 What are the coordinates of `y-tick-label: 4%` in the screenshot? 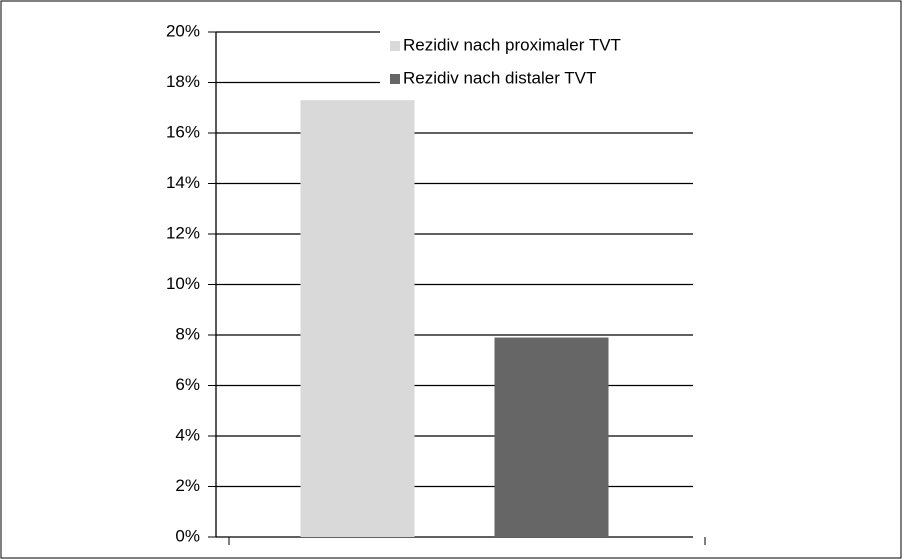 It's located at (187, 434).